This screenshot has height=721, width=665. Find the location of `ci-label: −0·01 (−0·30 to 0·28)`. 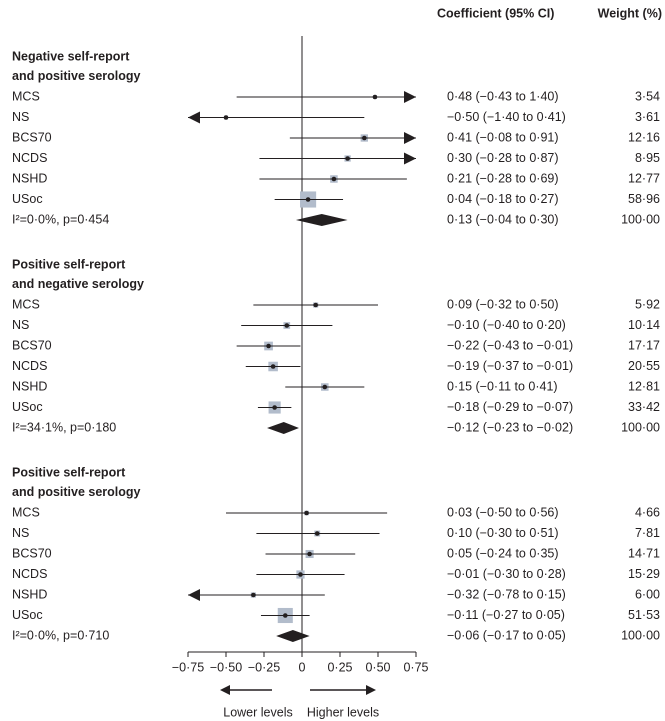

ci-label: −0·01 (−0·30 to 0·28) is located at coordinates (506, 574).